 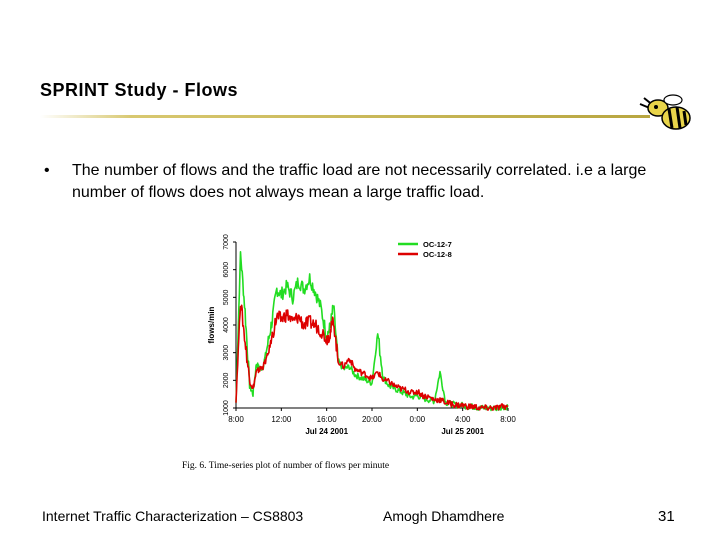 What do you see at coordinates (211, 324) in the screenshot?
I see `y-axis-label: flows/min` at bounding box center [211, 324].